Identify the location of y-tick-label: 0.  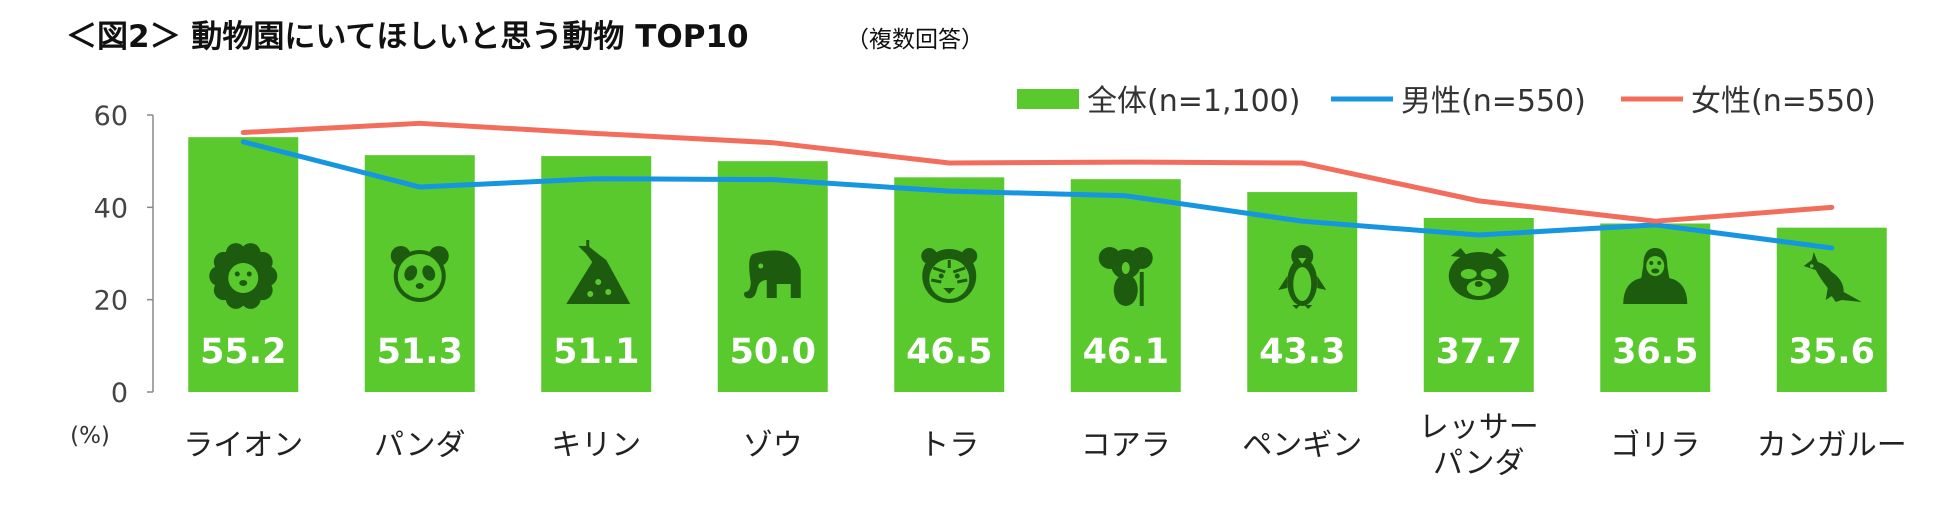
(119, 393).